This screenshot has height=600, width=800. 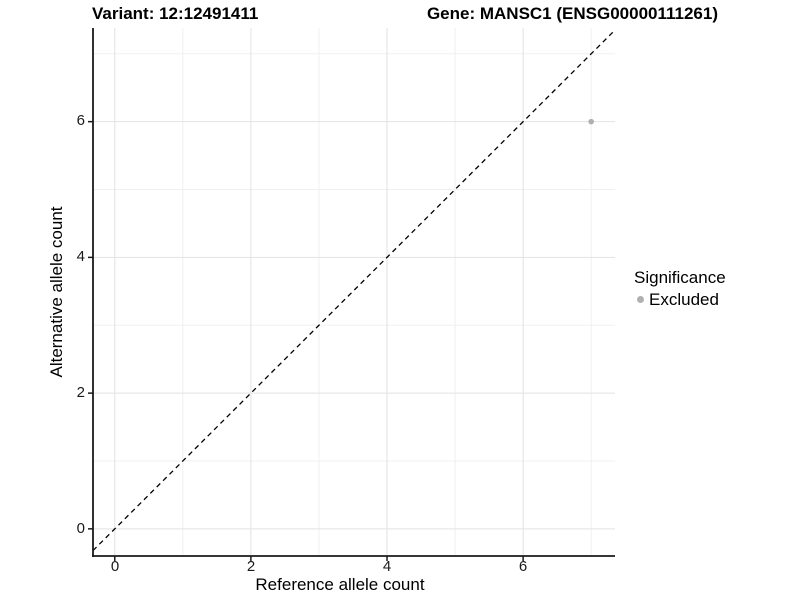 What do you see at coordinates (115, 566) in the screenshot?
I see `x-tick-label-0: 0` at bounding box center [115, 566].